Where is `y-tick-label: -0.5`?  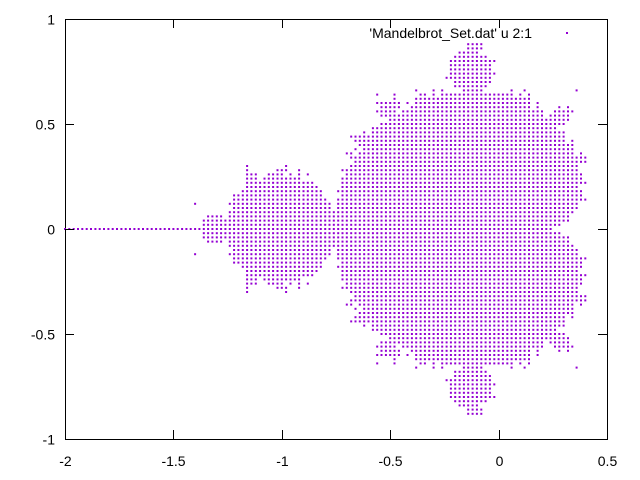 y-tick-label: -0.5 is located at coordinates (43, 335).